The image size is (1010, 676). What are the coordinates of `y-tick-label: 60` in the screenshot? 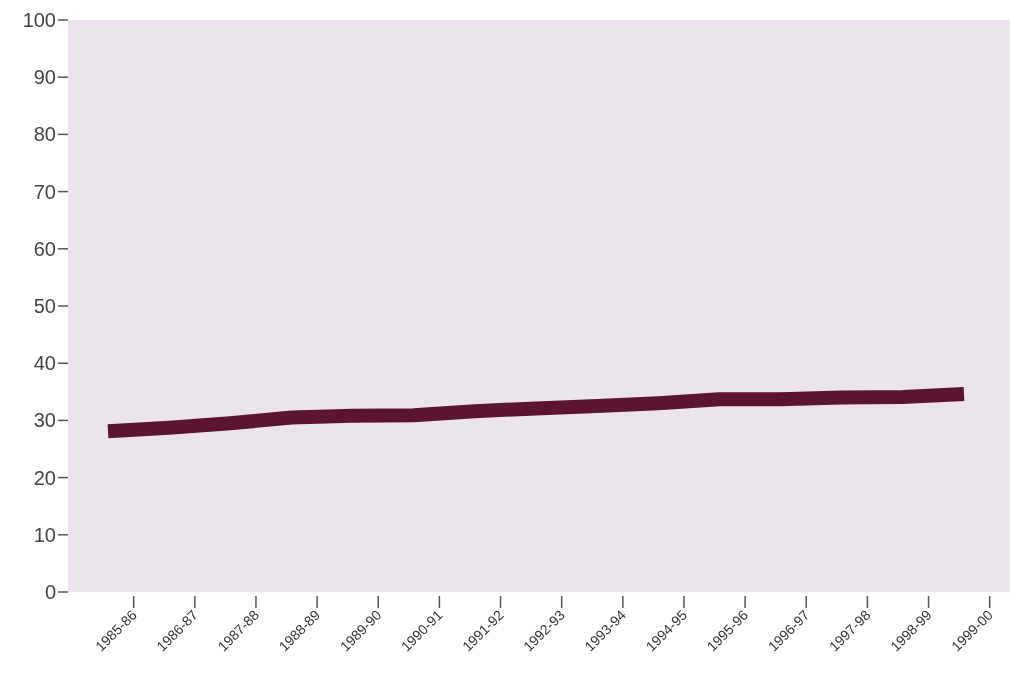 It's located at (44, 248).